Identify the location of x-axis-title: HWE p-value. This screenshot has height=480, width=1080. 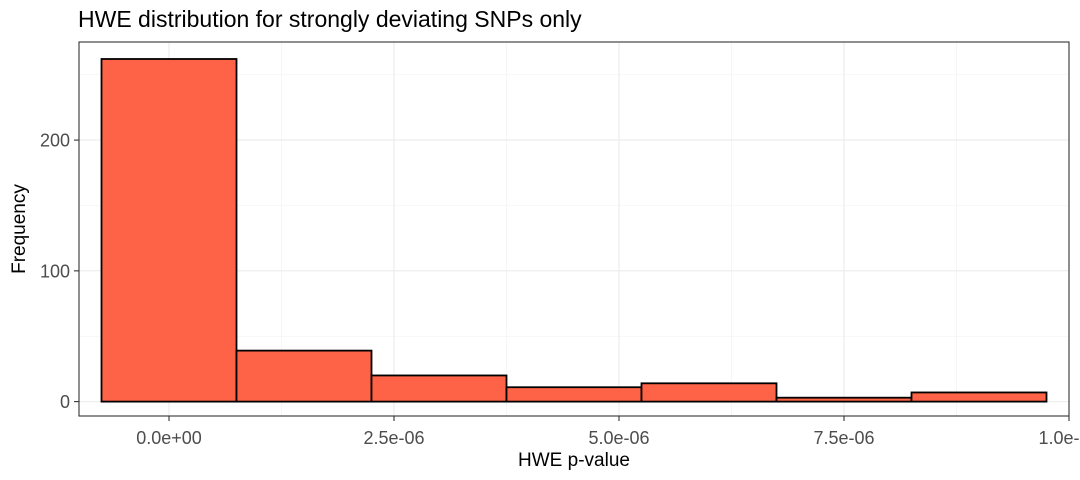
(574, 460).